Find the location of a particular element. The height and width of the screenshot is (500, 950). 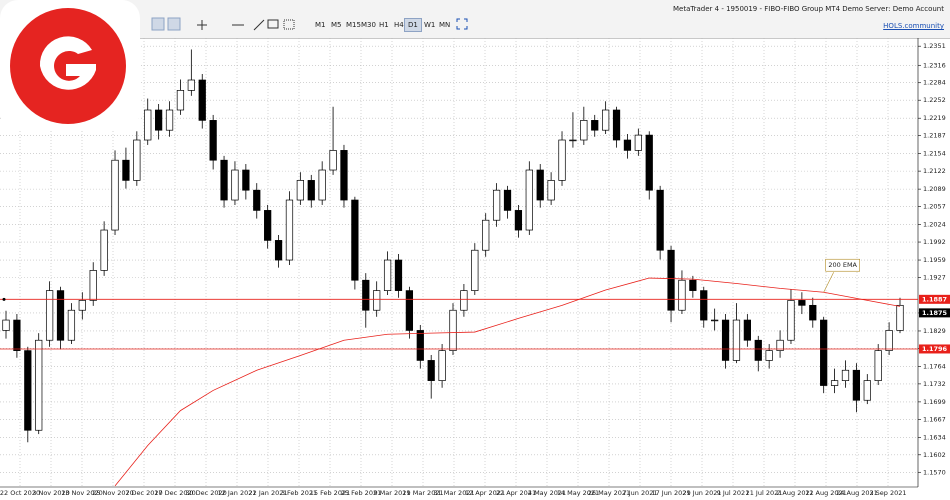

line-icon is located at coordinates (248, 25).